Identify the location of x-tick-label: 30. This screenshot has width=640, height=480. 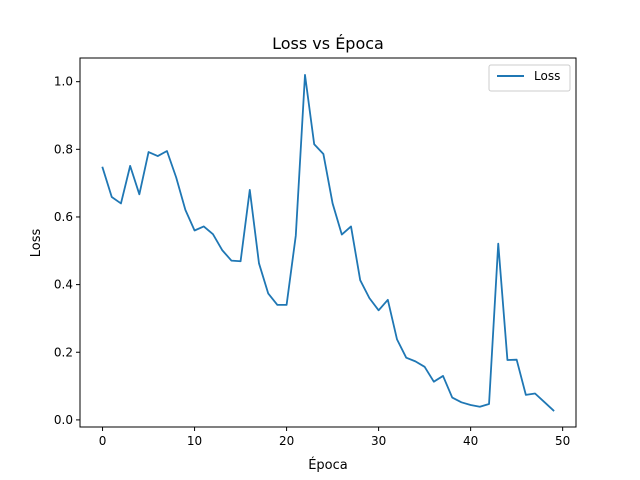
(378, 441).